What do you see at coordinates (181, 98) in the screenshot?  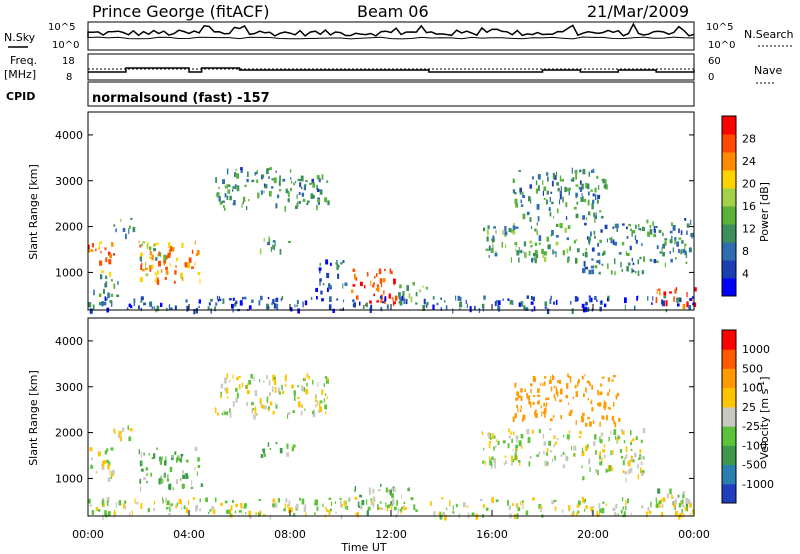 I see `cpid-text: normalsound (fast) -157` at bounding box center [181, 98].